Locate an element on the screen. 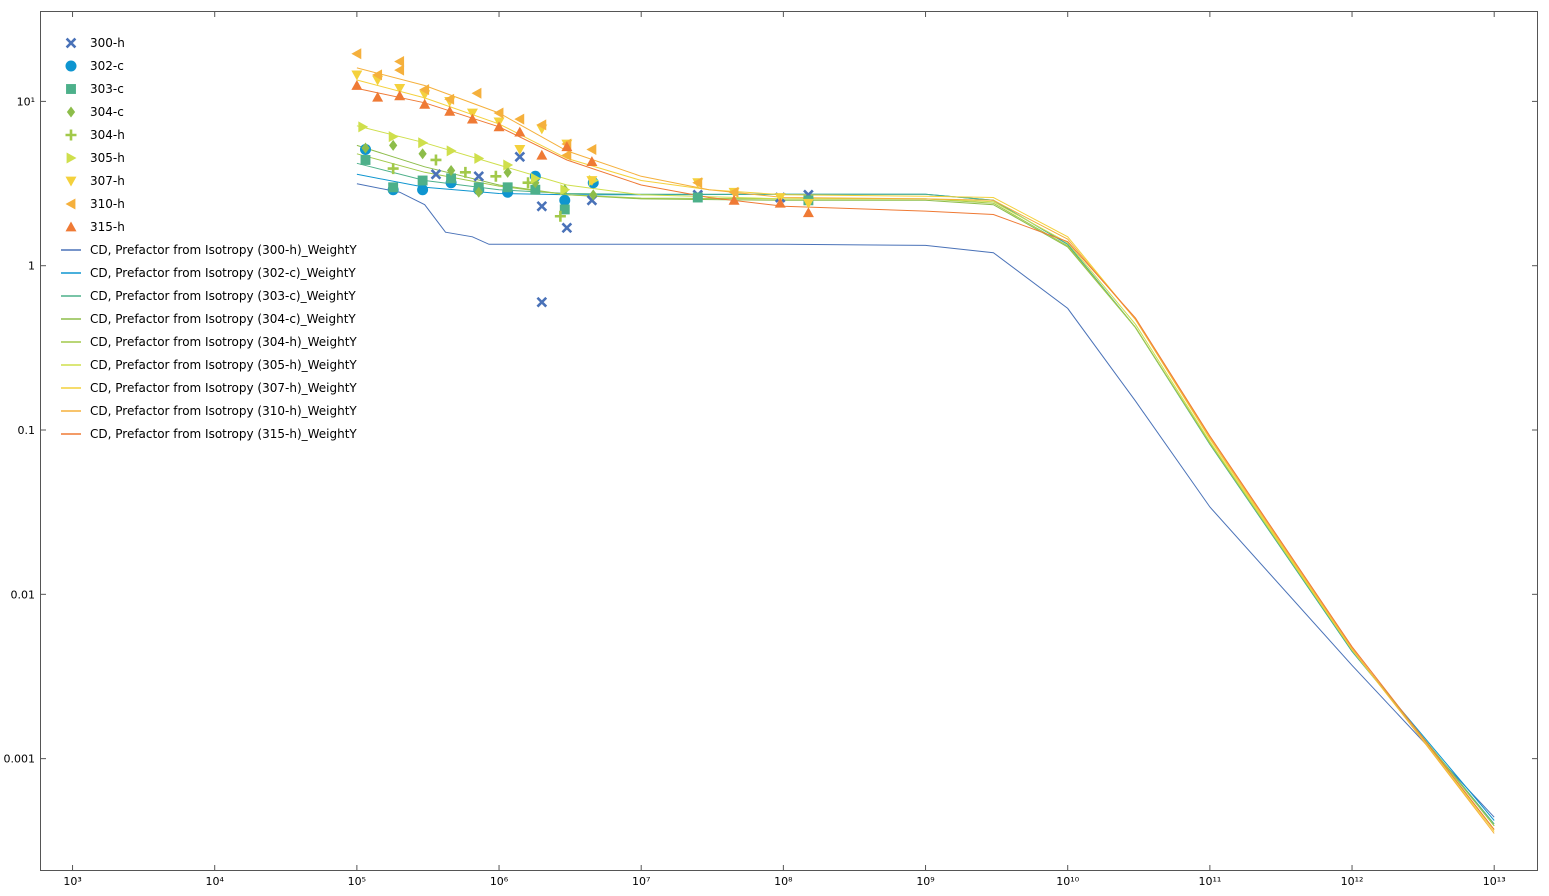  x-tick-label: 10⁷ is located at coordinates (641, 881).